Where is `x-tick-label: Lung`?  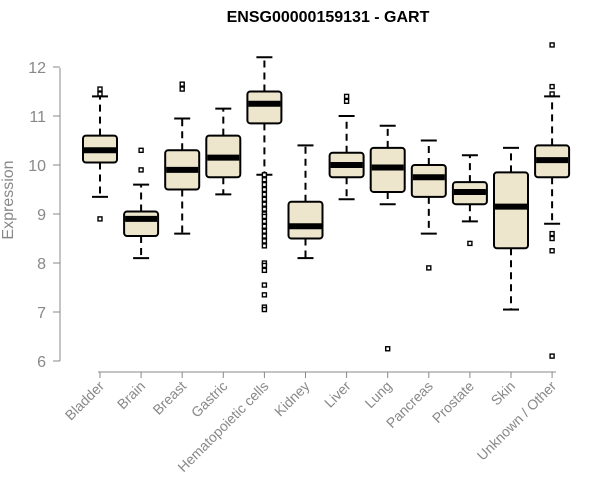
x-tick-label: Lung is located at coordinates (377, 394).